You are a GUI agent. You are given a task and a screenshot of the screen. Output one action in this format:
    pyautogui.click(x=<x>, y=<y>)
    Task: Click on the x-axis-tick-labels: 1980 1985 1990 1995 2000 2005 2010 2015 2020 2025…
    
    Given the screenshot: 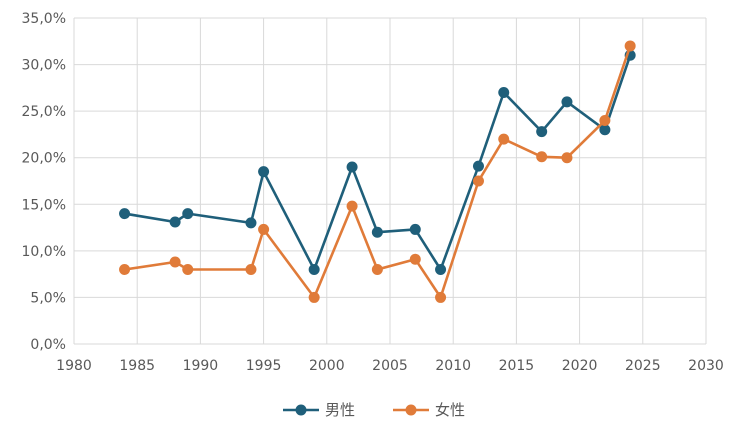 What is the action you would take?
    pyautogui.click(x=390, y=366)
    